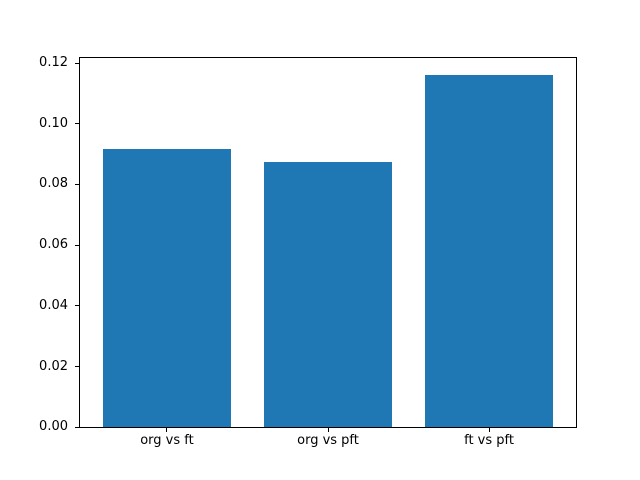 This screenshot has width=640, height=480. Describe the element at coordinates (53, 366) in the screenshot. I see `y-tick-label: 0.02` at that location.